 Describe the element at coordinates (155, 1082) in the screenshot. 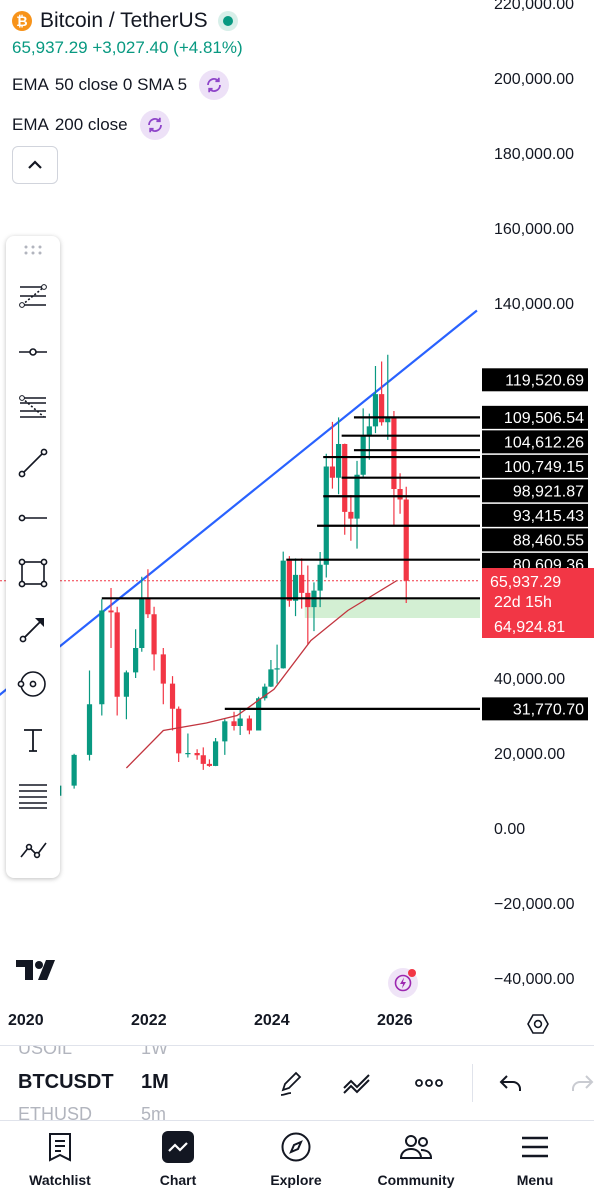

I see `timeframe-selector: 1M` at that location.